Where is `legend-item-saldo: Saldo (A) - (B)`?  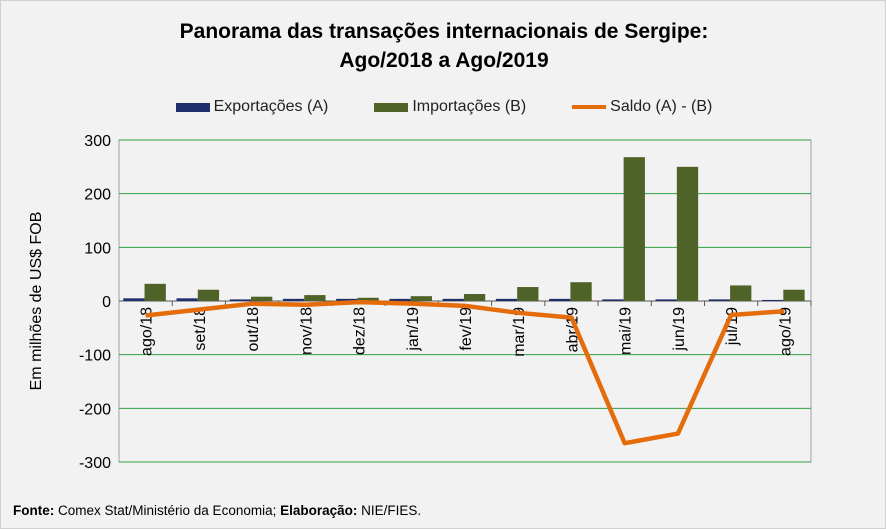
legend-item-saldo: Saldo (A) - (B) is located at coordinates (642, 107).